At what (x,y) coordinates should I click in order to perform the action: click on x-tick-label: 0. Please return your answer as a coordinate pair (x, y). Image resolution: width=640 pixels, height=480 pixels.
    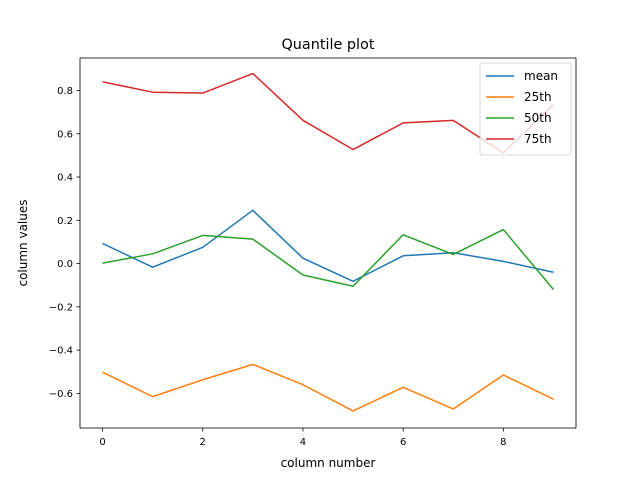
    Looking at the image, I should click on (102, 442).